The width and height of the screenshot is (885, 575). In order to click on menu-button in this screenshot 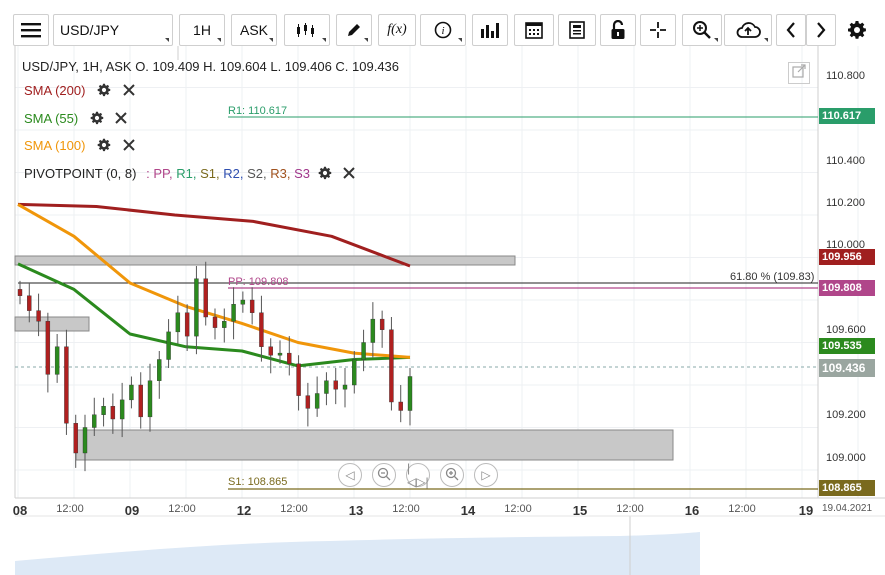, I will do `click(31, 30)`.